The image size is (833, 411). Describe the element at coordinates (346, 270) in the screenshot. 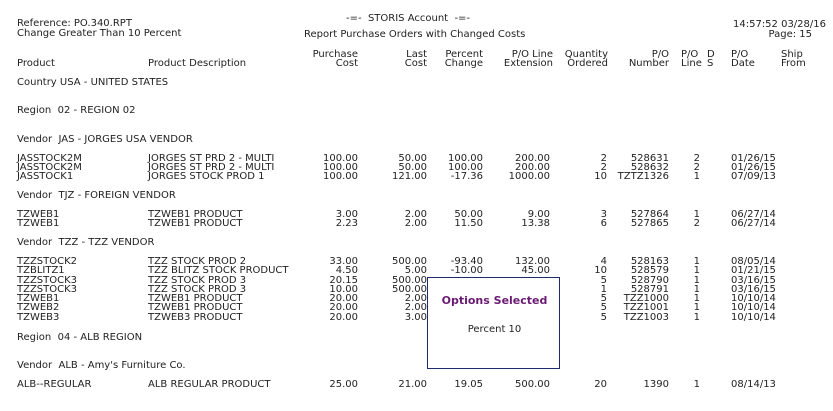

I see `cell-purchase-cost: 4.50` at that location.